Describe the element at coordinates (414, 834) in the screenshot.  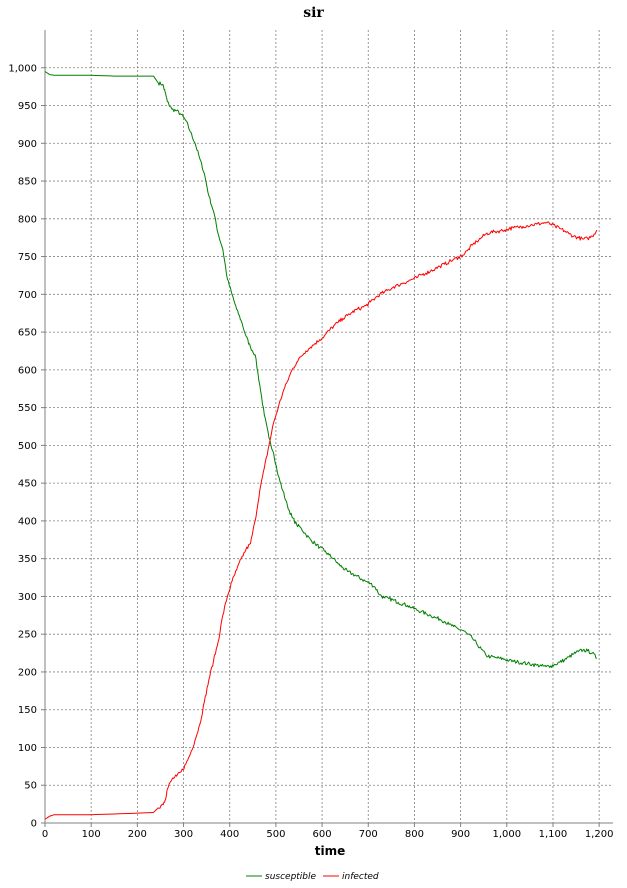
I see `x-tick-label: 800` at that location.